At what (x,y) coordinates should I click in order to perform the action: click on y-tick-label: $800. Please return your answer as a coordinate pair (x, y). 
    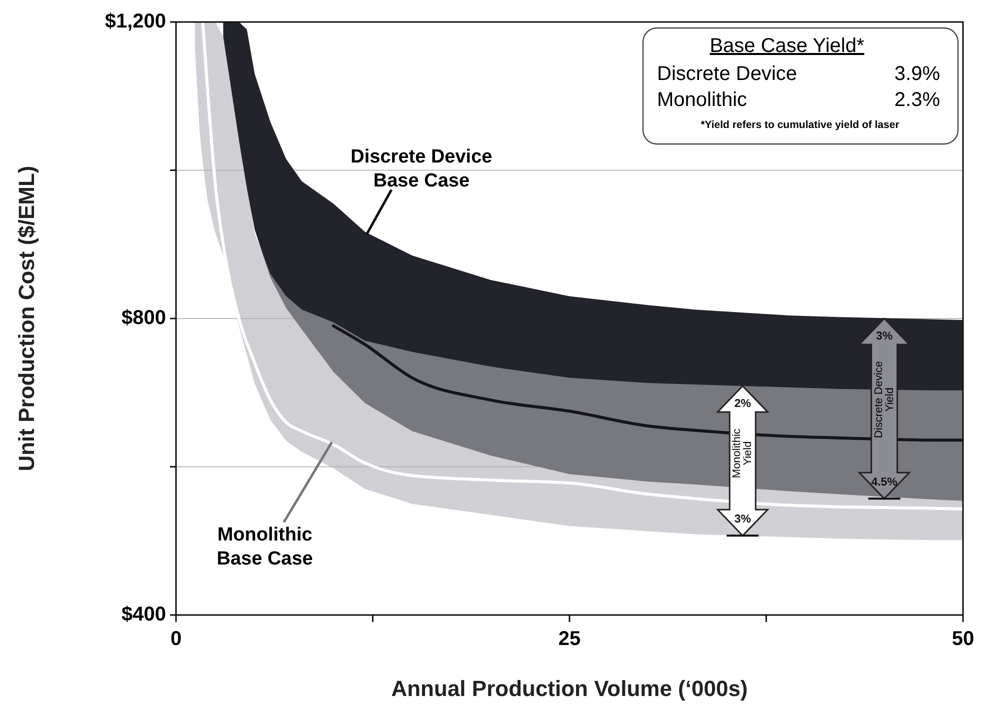
    Looking at the image, I should click on (144, 317).